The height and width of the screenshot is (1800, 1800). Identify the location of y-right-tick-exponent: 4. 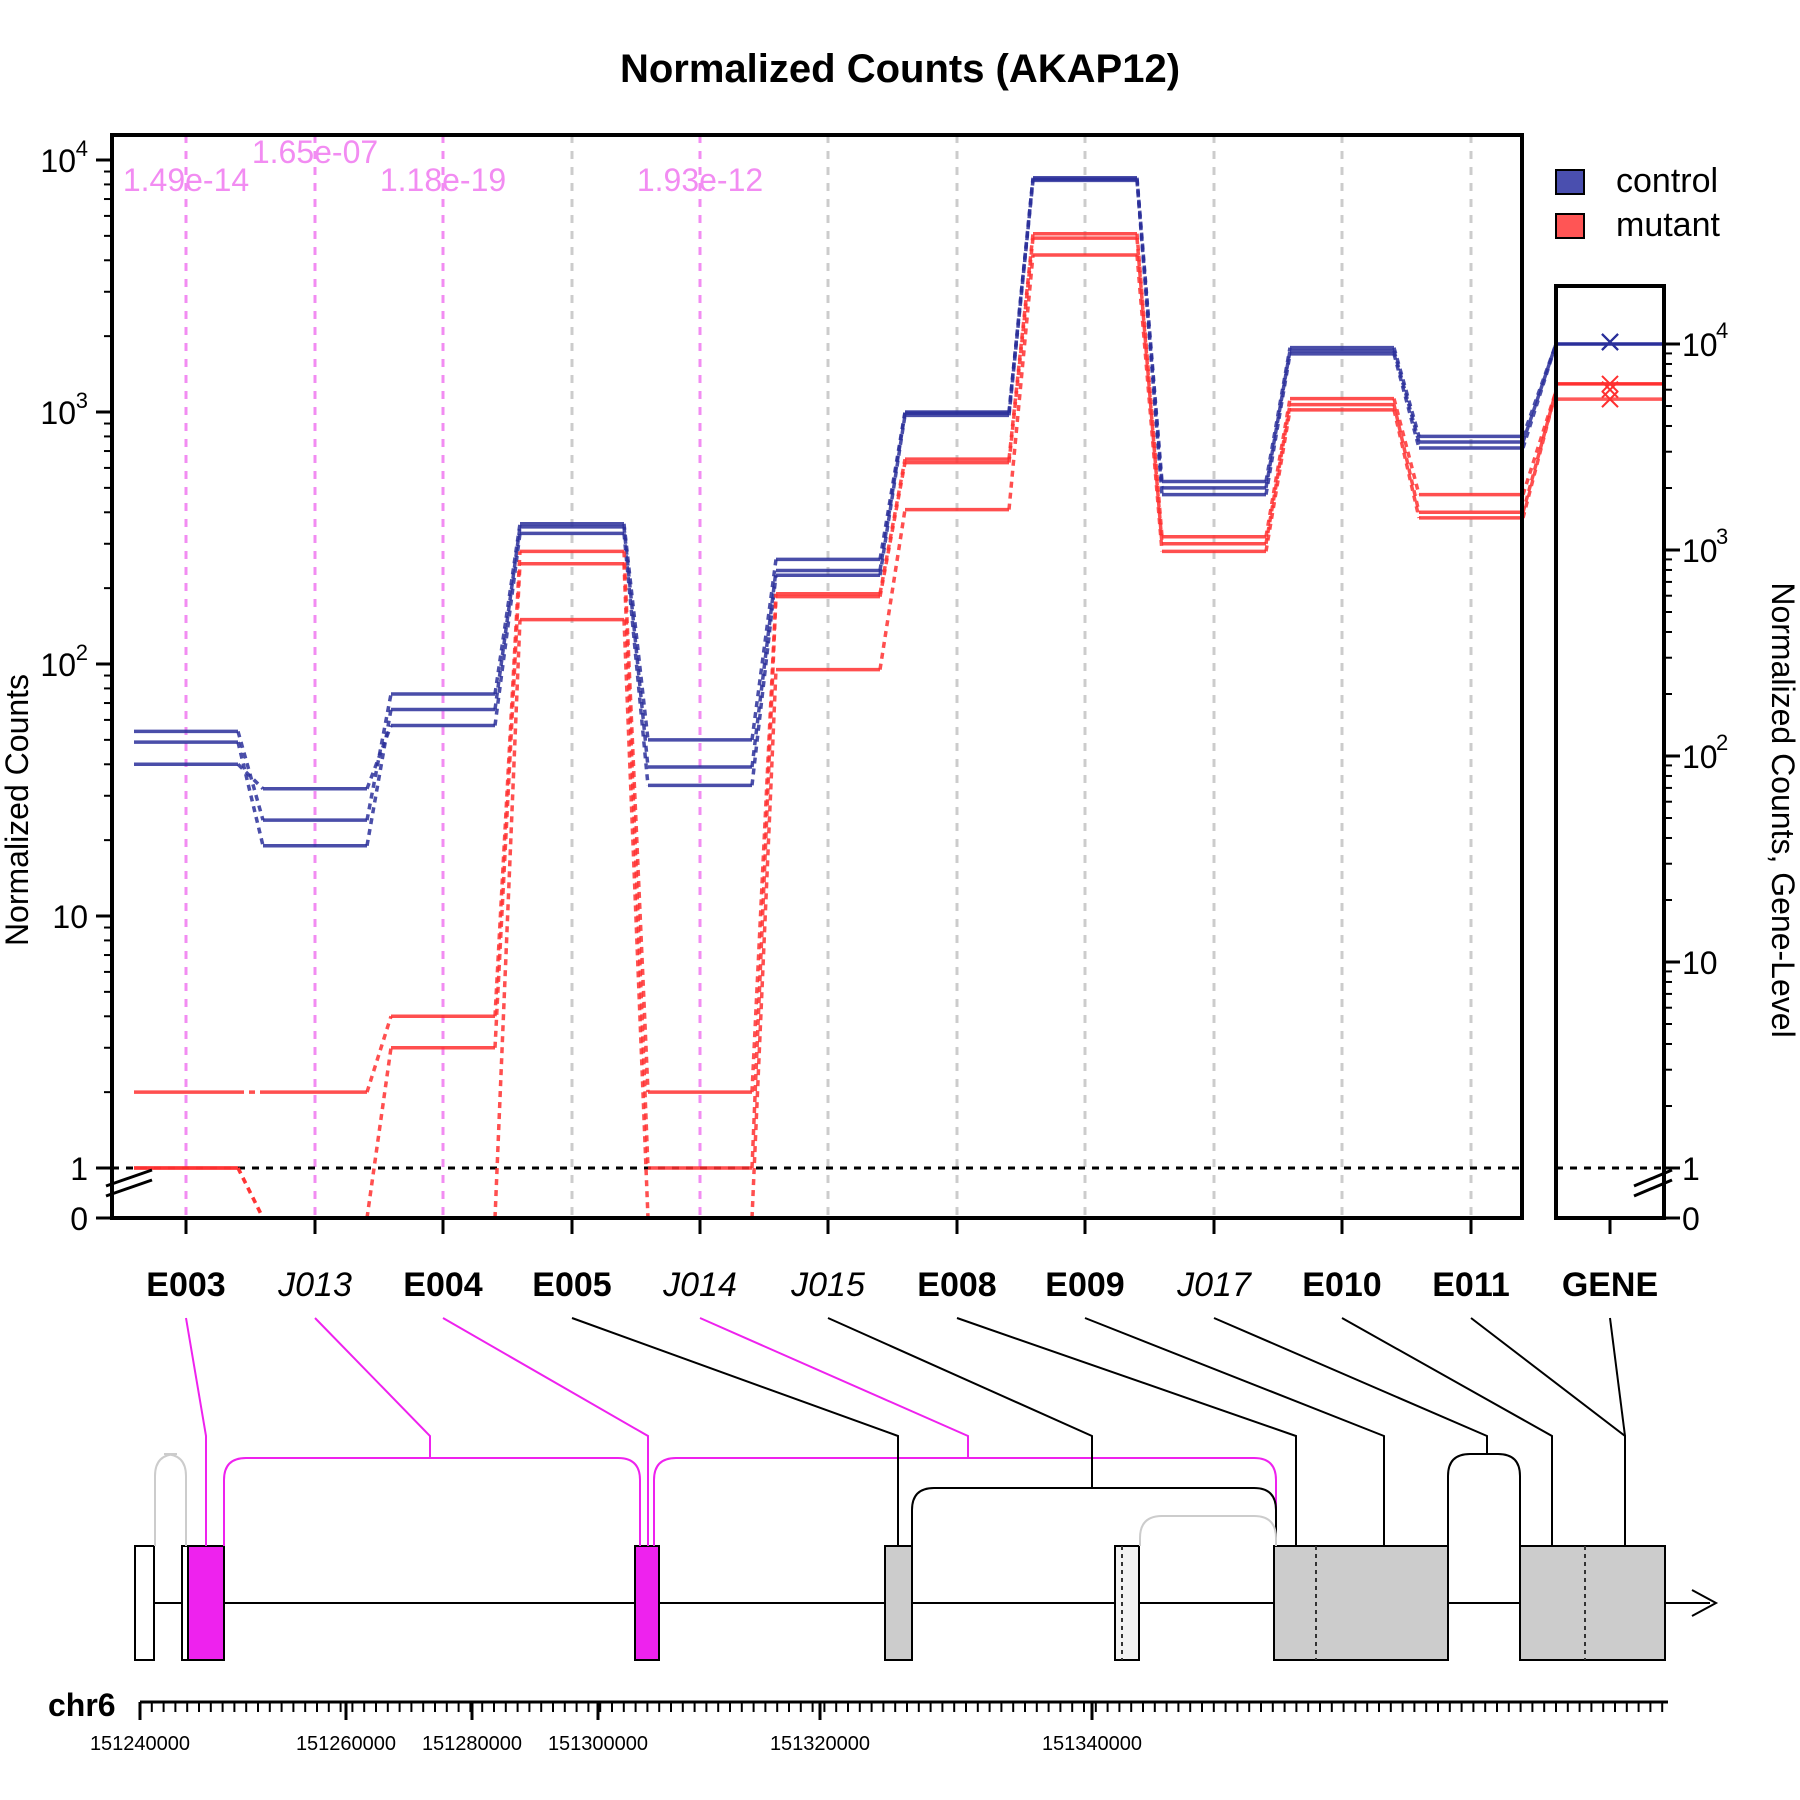
(1722, 330).